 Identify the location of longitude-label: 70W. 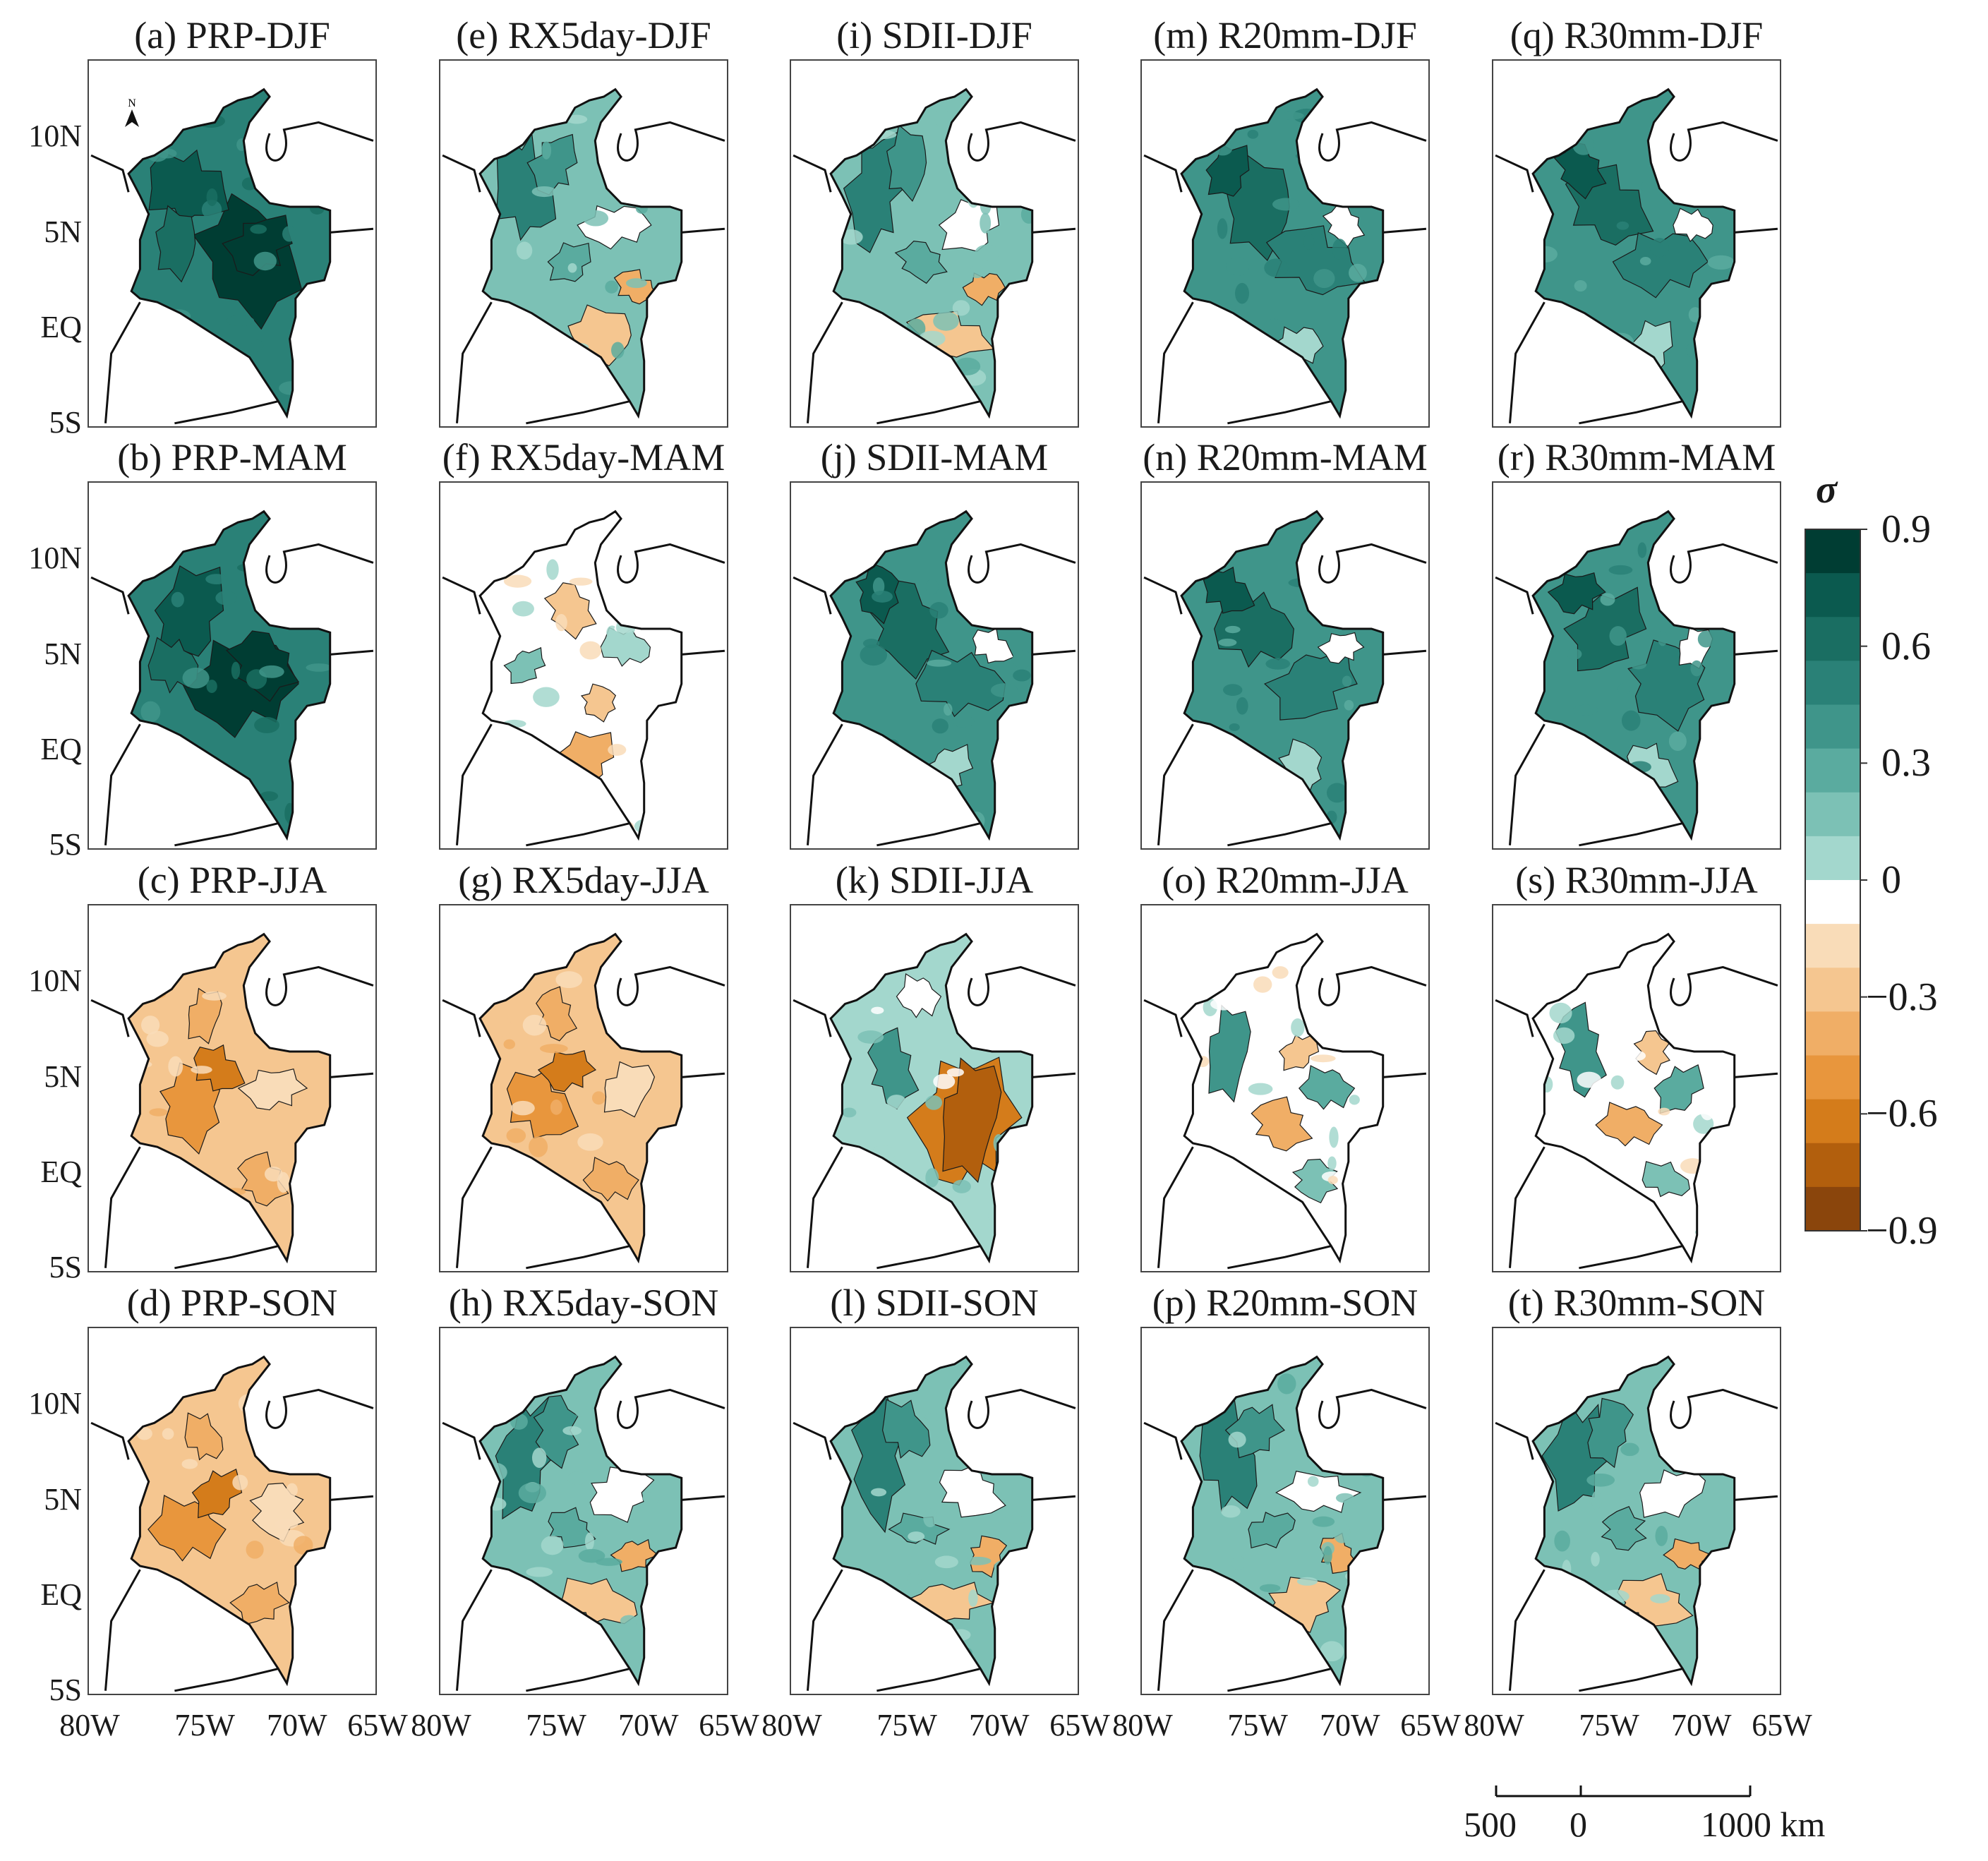
(296, 1725).